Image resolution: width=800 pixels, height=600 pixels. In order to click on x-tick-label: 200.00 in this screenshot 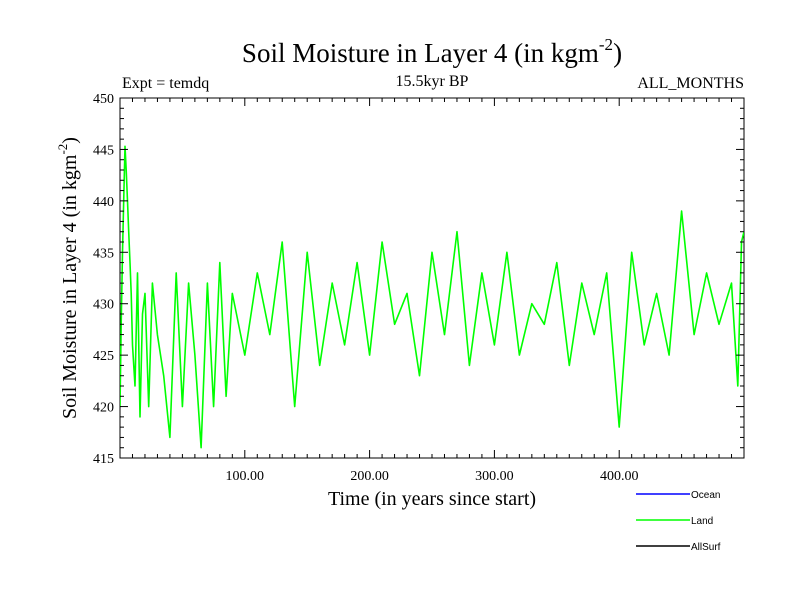, I will do `click(369, 476)`.